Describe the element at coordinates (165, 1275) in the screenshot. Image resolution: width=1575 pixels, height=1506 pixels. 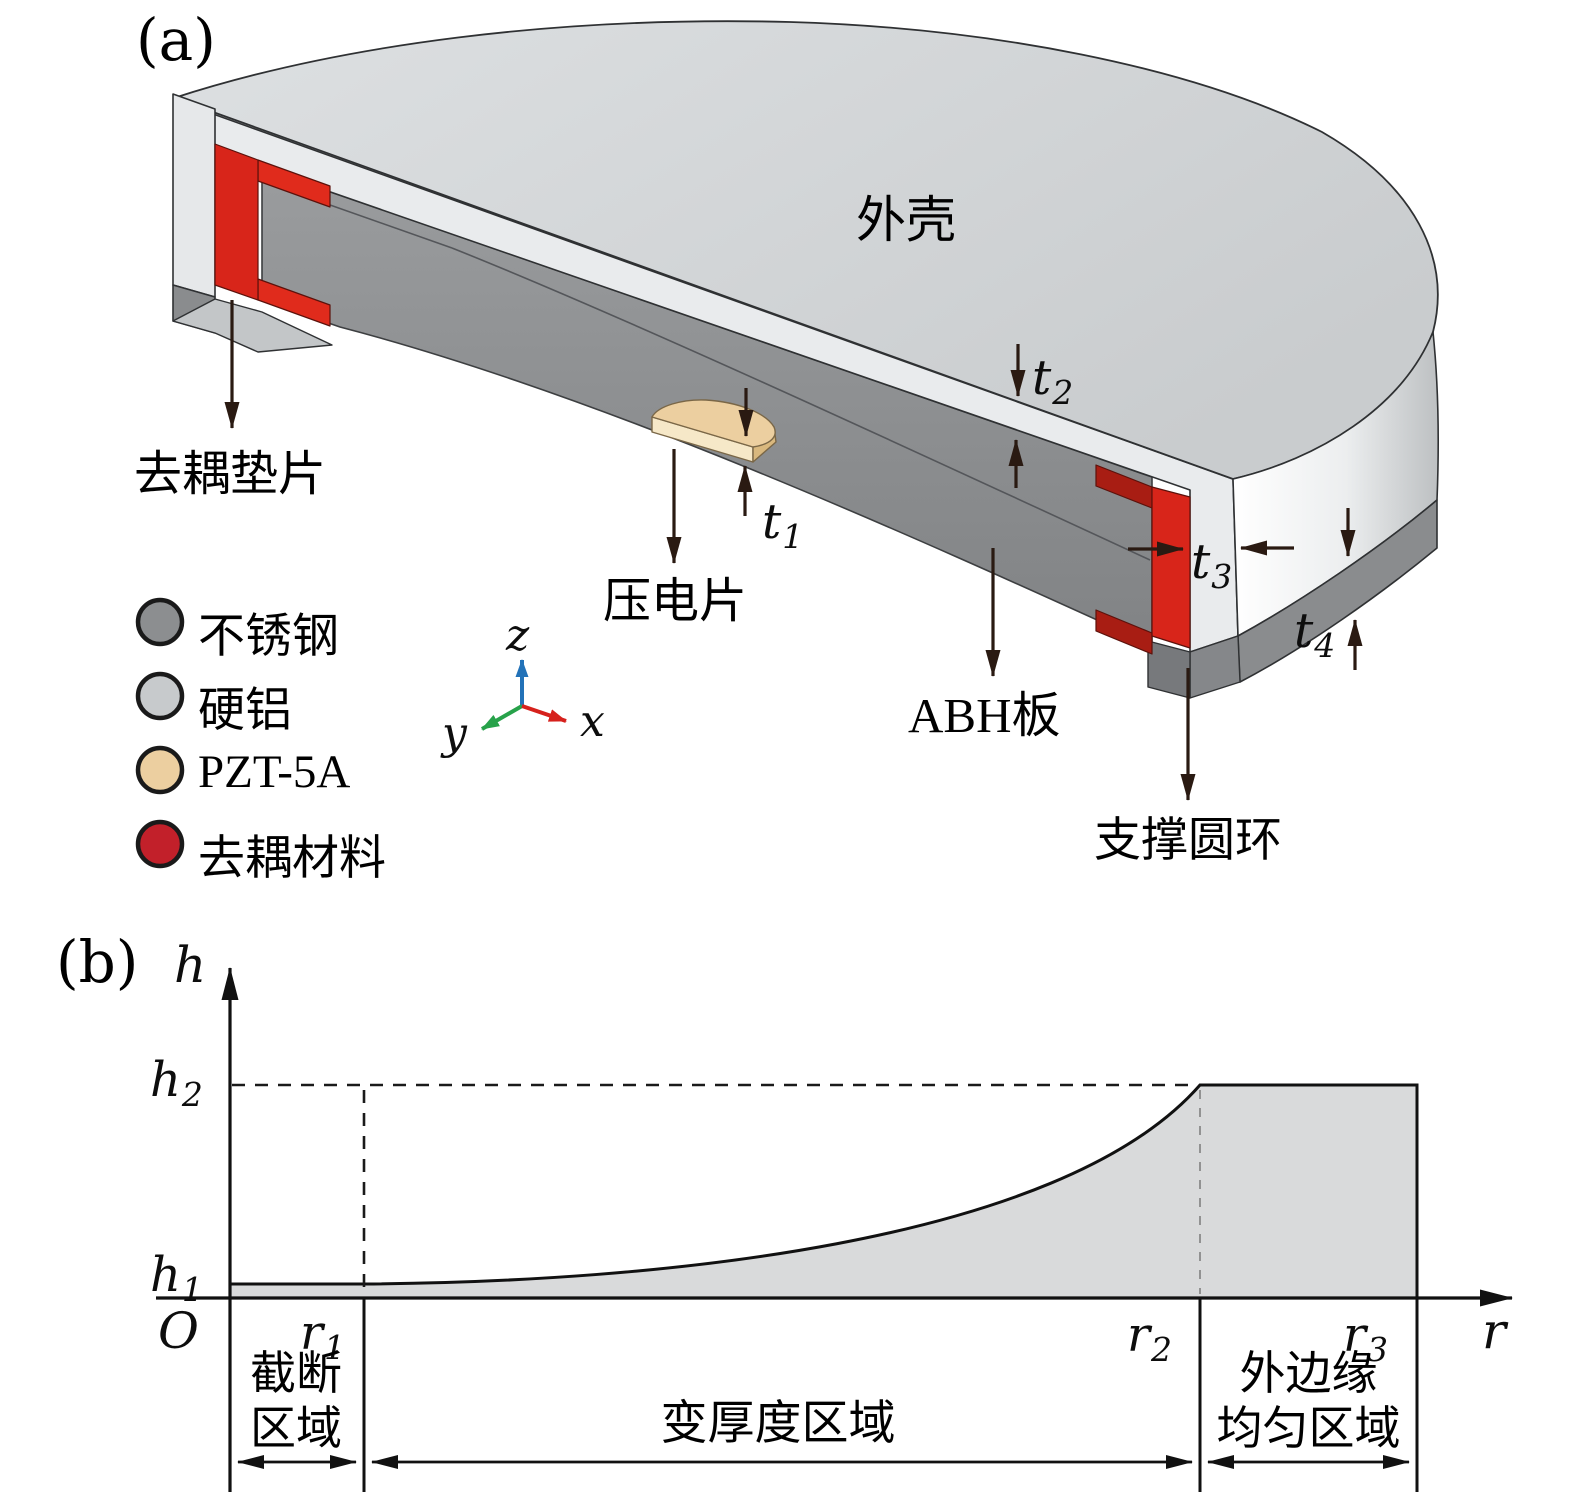
I see `h1-base: h` at that location.